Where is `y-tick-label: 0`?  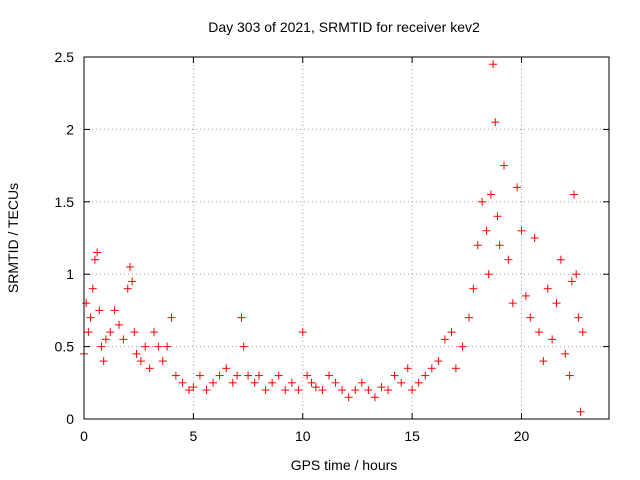 y-tick-label: 0 is located at coordinates (70, 419).